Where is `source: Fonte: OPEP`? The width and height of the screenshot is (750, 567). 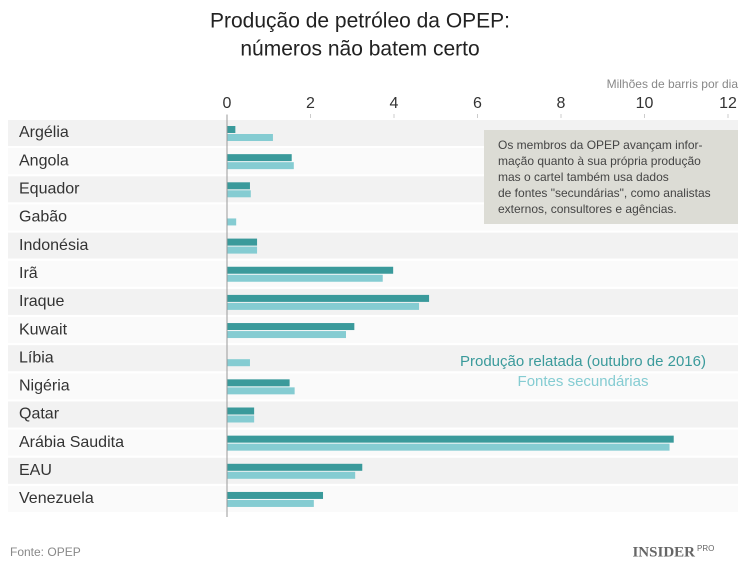
source: Fonte: OPEP is located at coordinates (45, 552).